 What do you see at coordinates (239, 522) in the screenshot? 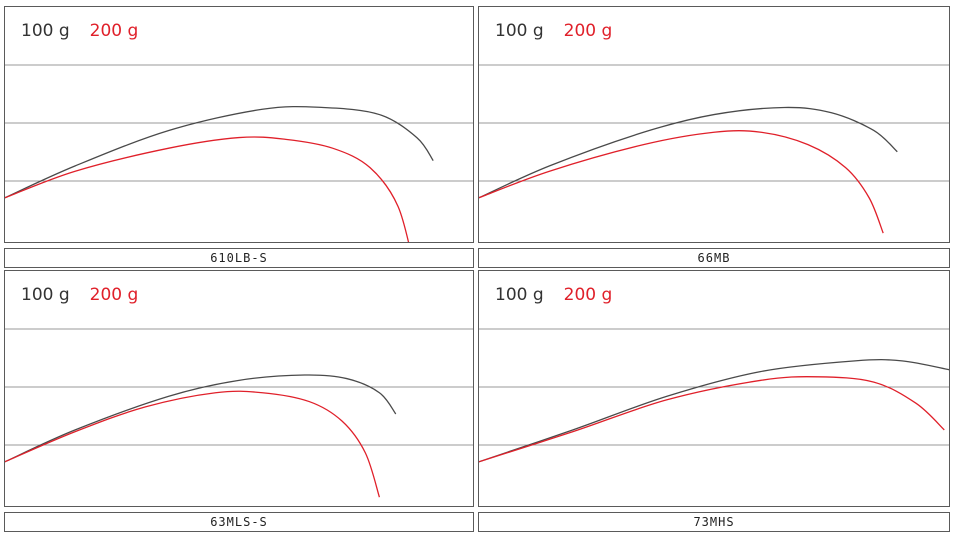
I see `chart-label: 63MLS-S` at bounding box center [239, 522].